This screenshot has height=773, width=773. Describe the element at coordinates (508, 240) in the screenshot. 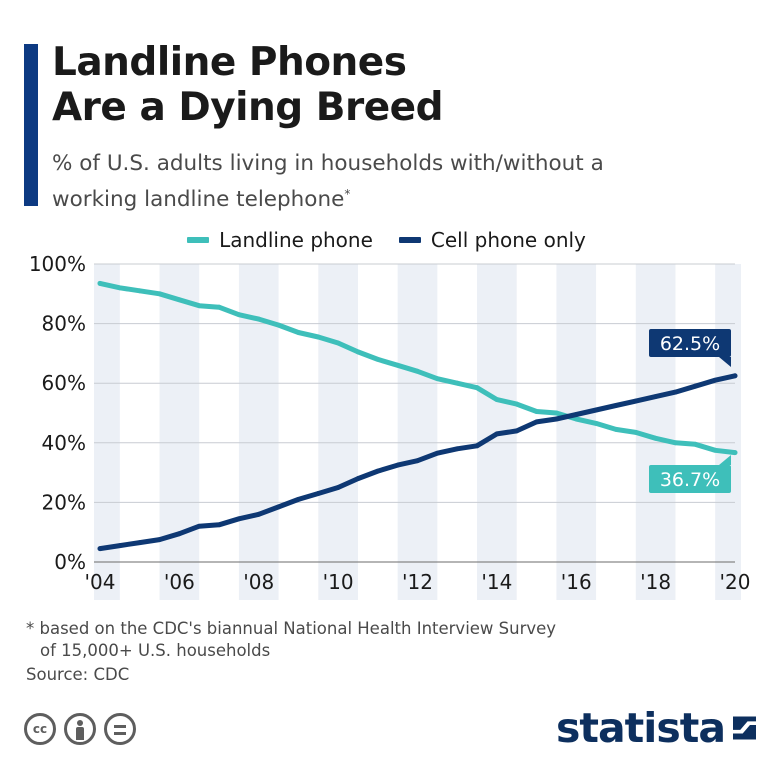

I see `legend-label-cell: Cell phone only` at that location.